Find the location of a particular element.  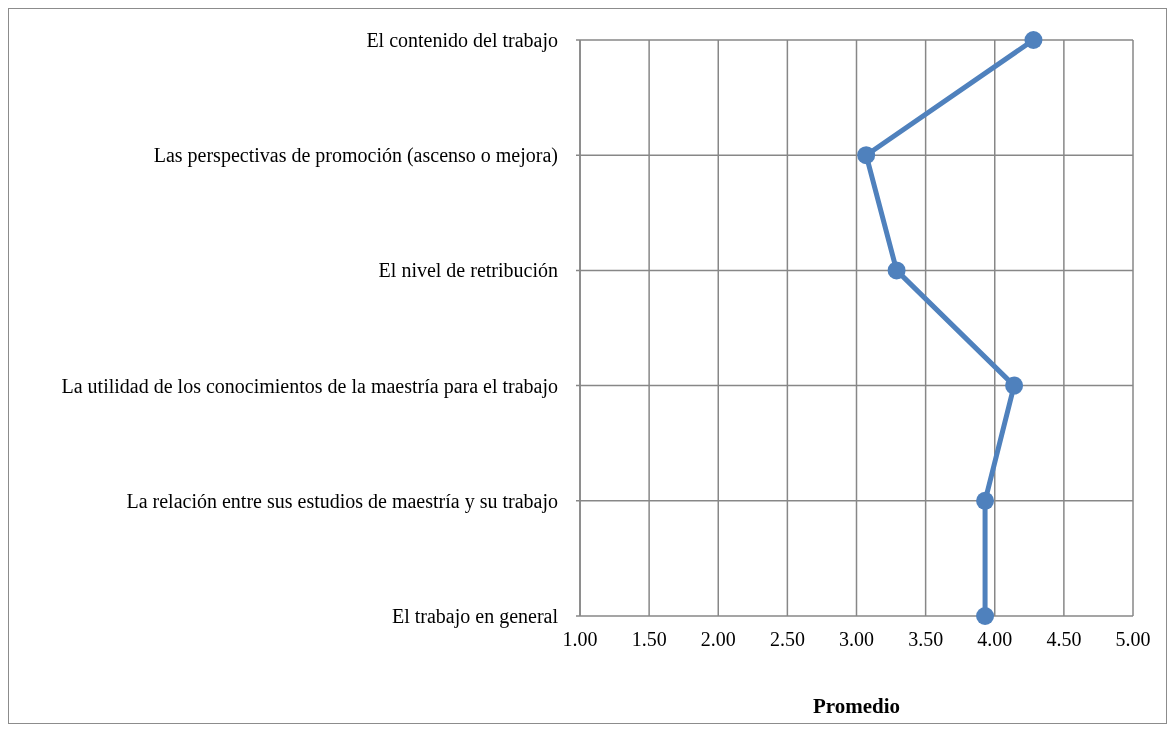

y-tick-label: El contenido del trabajo is located at coordinates (462, 40).